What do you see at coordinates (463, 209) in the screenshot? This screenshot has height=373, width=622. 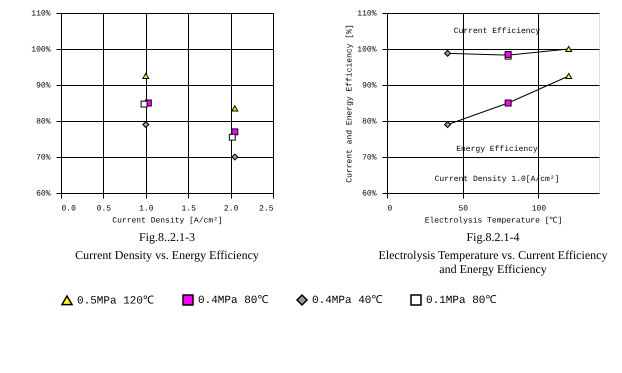 I see `x-tick-label: 50` at bounding box center [463, 209].